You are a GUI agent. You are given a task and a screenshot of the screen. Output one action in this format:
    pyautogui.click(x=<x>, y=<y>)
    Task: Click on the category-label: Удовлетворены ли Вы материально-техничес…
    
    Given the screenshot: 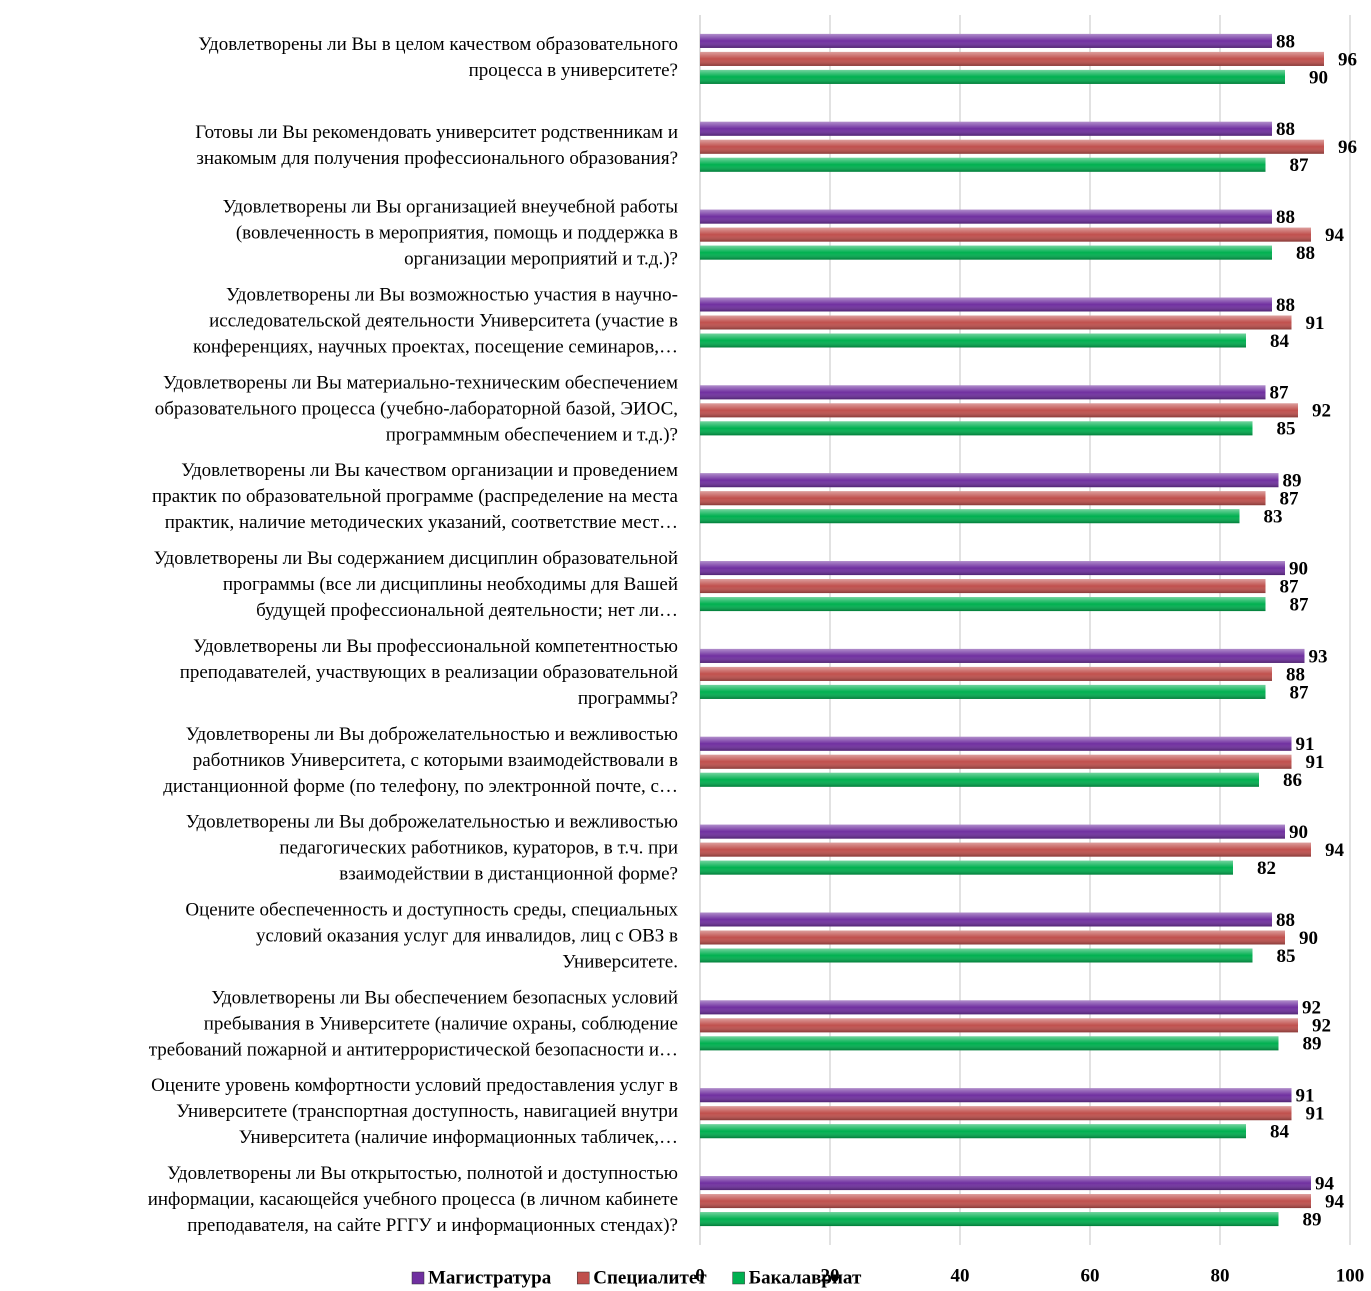 What is the action you would take?
    pyautogui.click(x=416, y=409)
    